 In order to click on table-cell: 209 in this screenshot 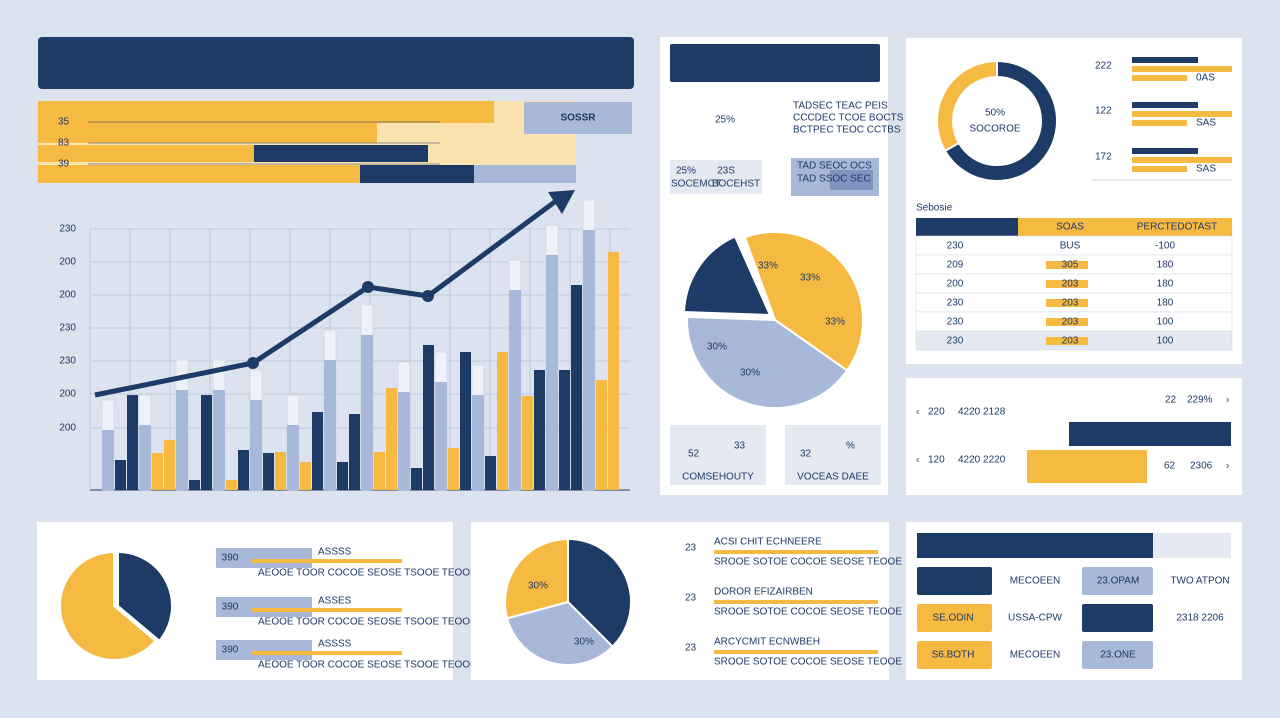, I will do `click(955, 265)`.